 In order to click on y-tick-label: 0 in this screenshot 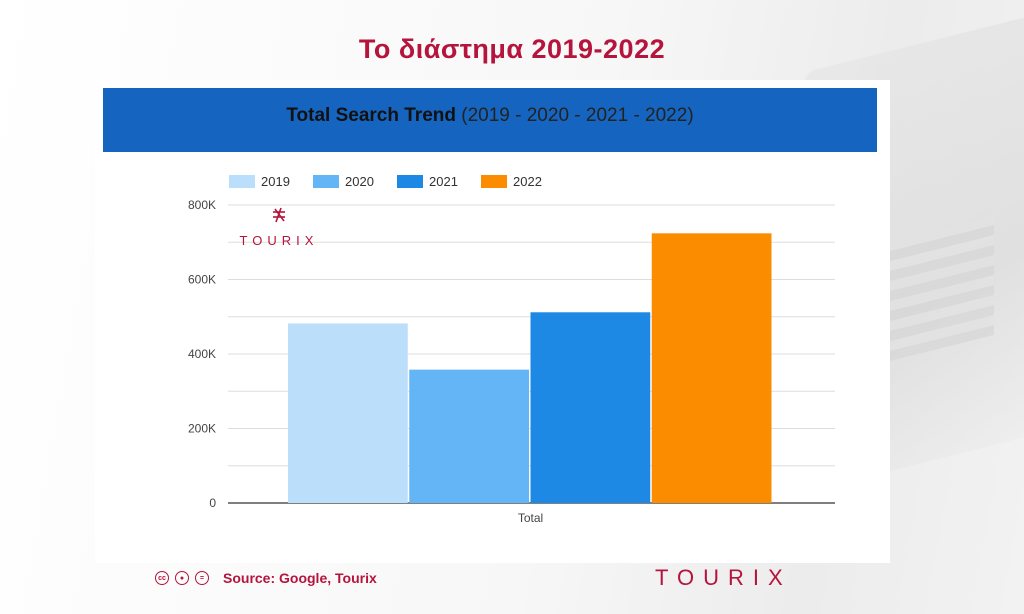, I will do `click(212, 503)`.